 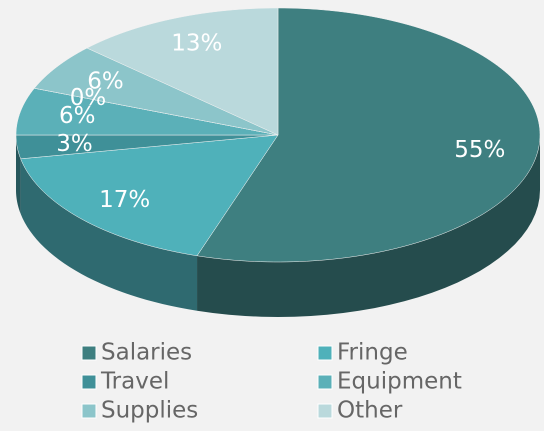 What do you see at coordinates (399, 382) in the screenshot?
I see `legend-label: Equipment` at bounding box center [399, 382].